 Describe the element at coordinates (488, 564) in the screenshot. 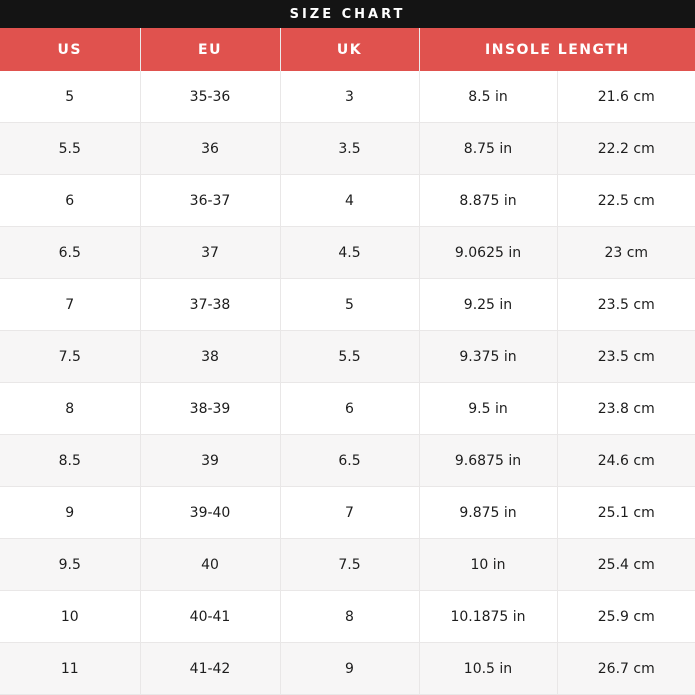

I see `cell-insole-inch: 10 in` at that location.